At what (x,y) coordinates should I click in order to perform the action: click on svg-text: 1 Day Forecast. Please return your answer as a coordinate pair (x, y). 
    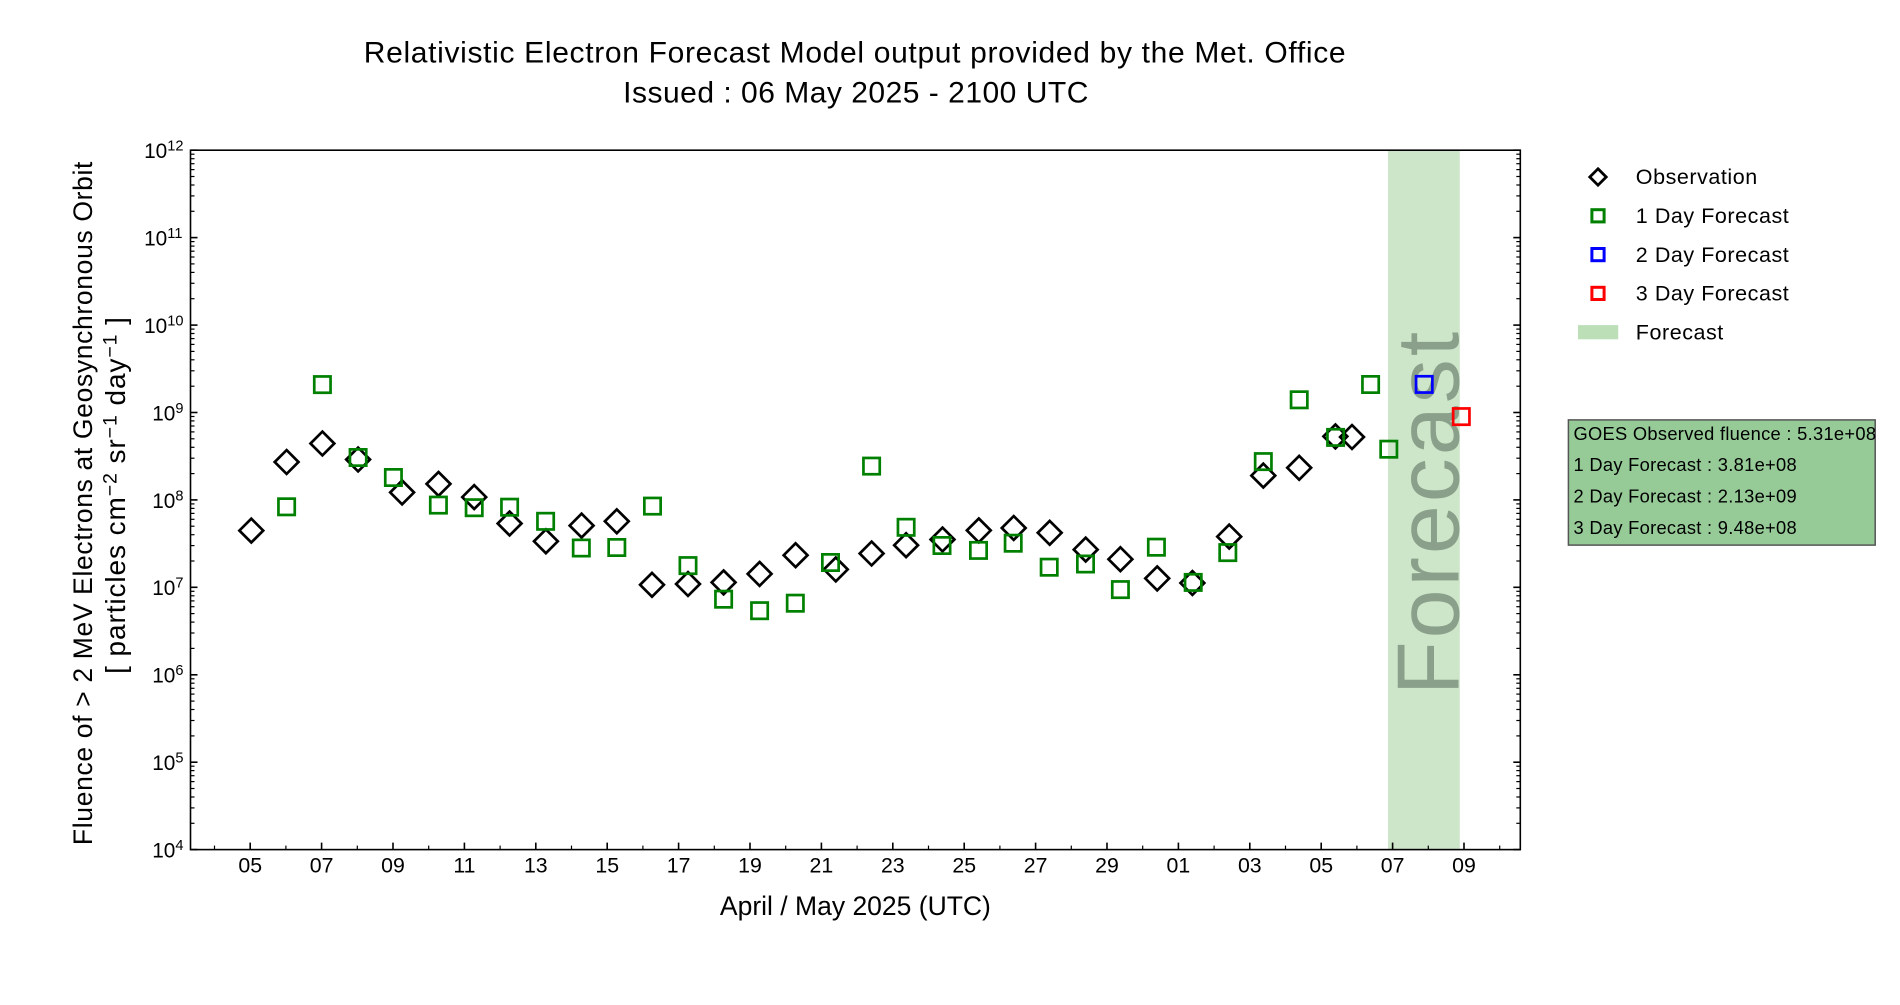
    Looking at the image, I should click on (1712, 216).